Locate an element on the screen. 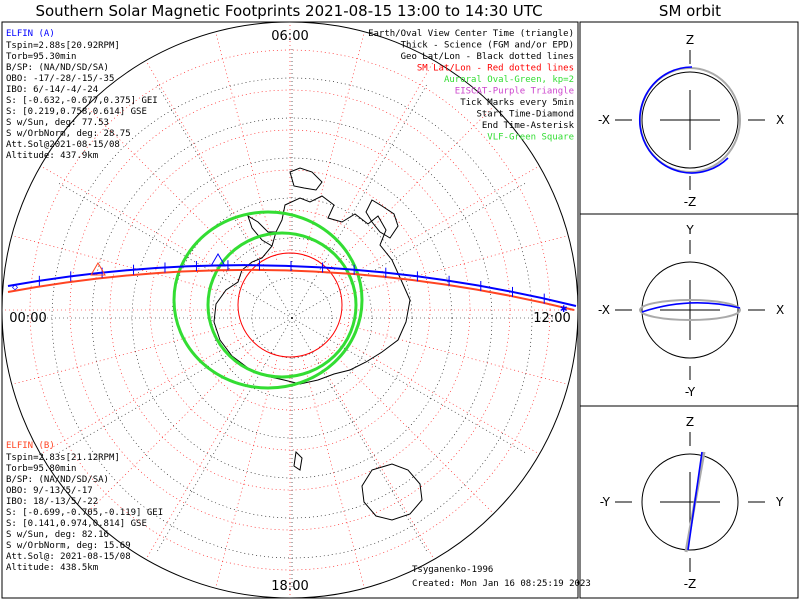 This screenshot has height=600, width=800. clock-label-top: 06:00 is located at coordinates (289, 36).